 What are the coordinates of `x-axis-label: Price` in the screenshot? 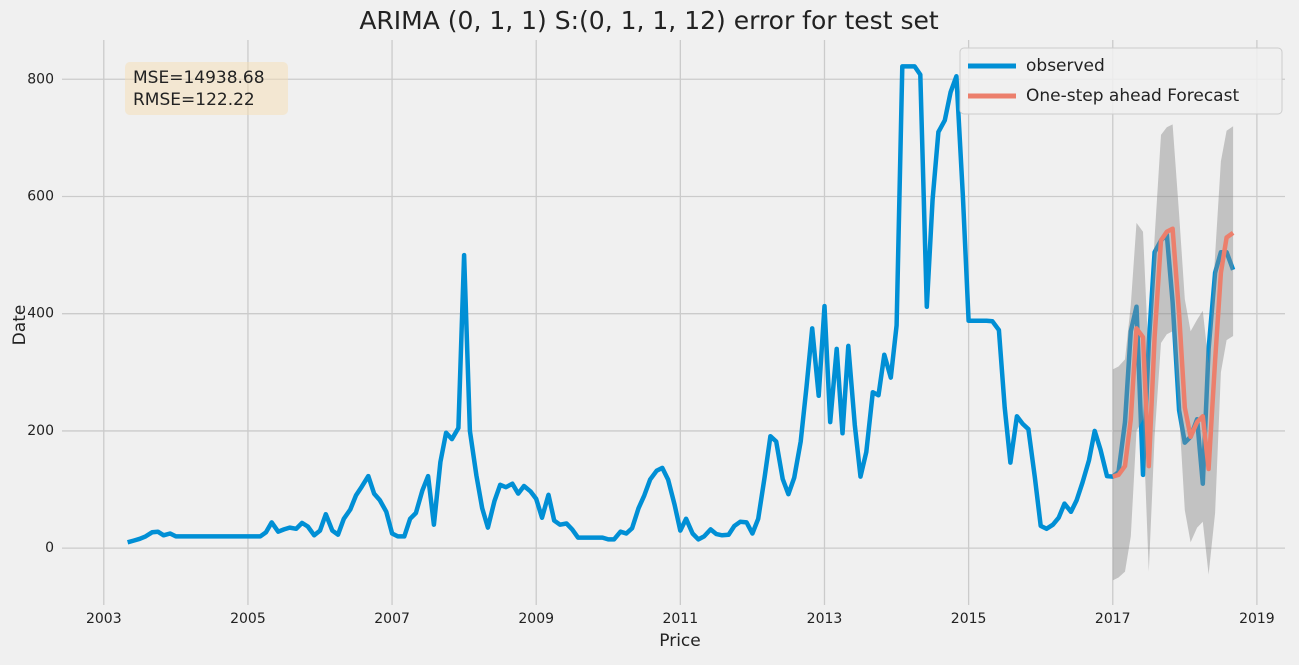 It's located at (679, 641).